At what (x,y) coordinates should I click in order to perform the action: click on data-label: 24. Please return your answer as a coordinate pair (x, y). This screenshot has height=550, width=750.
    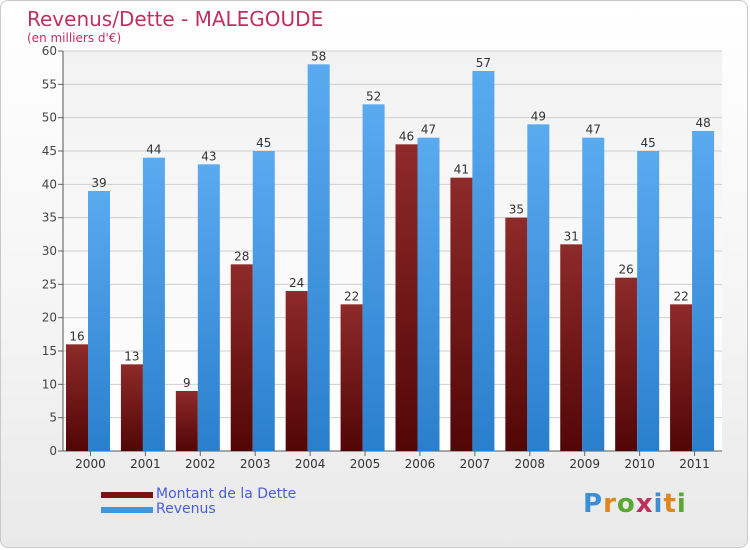
    Looking at the image, I should click on (296, 283).